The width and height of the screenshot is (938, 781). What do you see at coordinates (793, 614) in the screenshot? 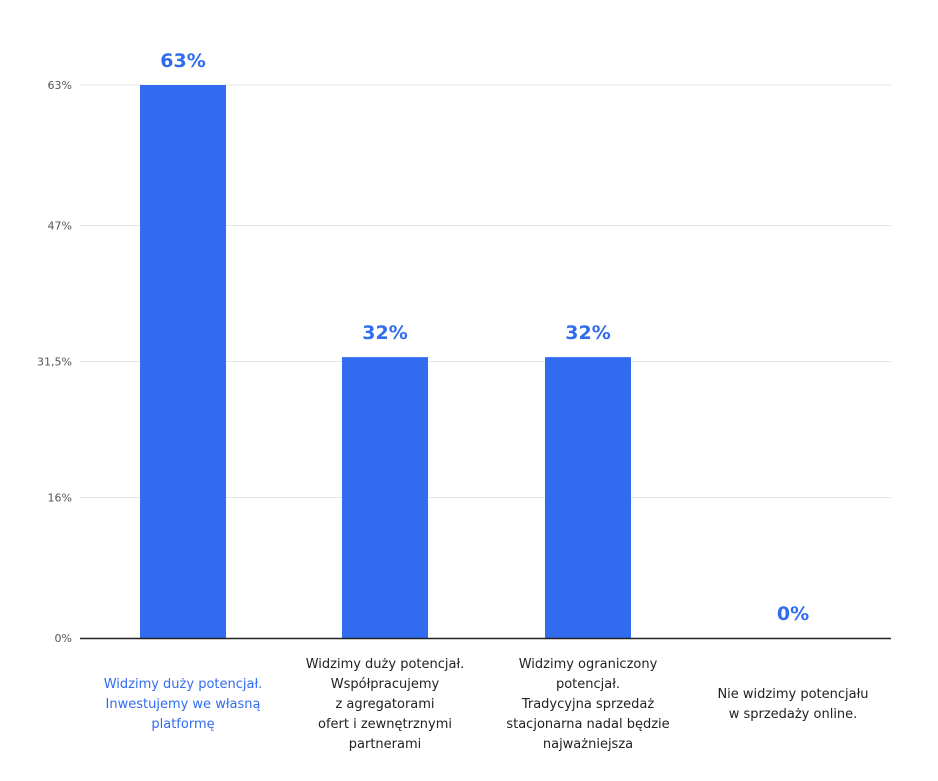
I see `bar-value-label: 0%` at bounding box center [793, 614].